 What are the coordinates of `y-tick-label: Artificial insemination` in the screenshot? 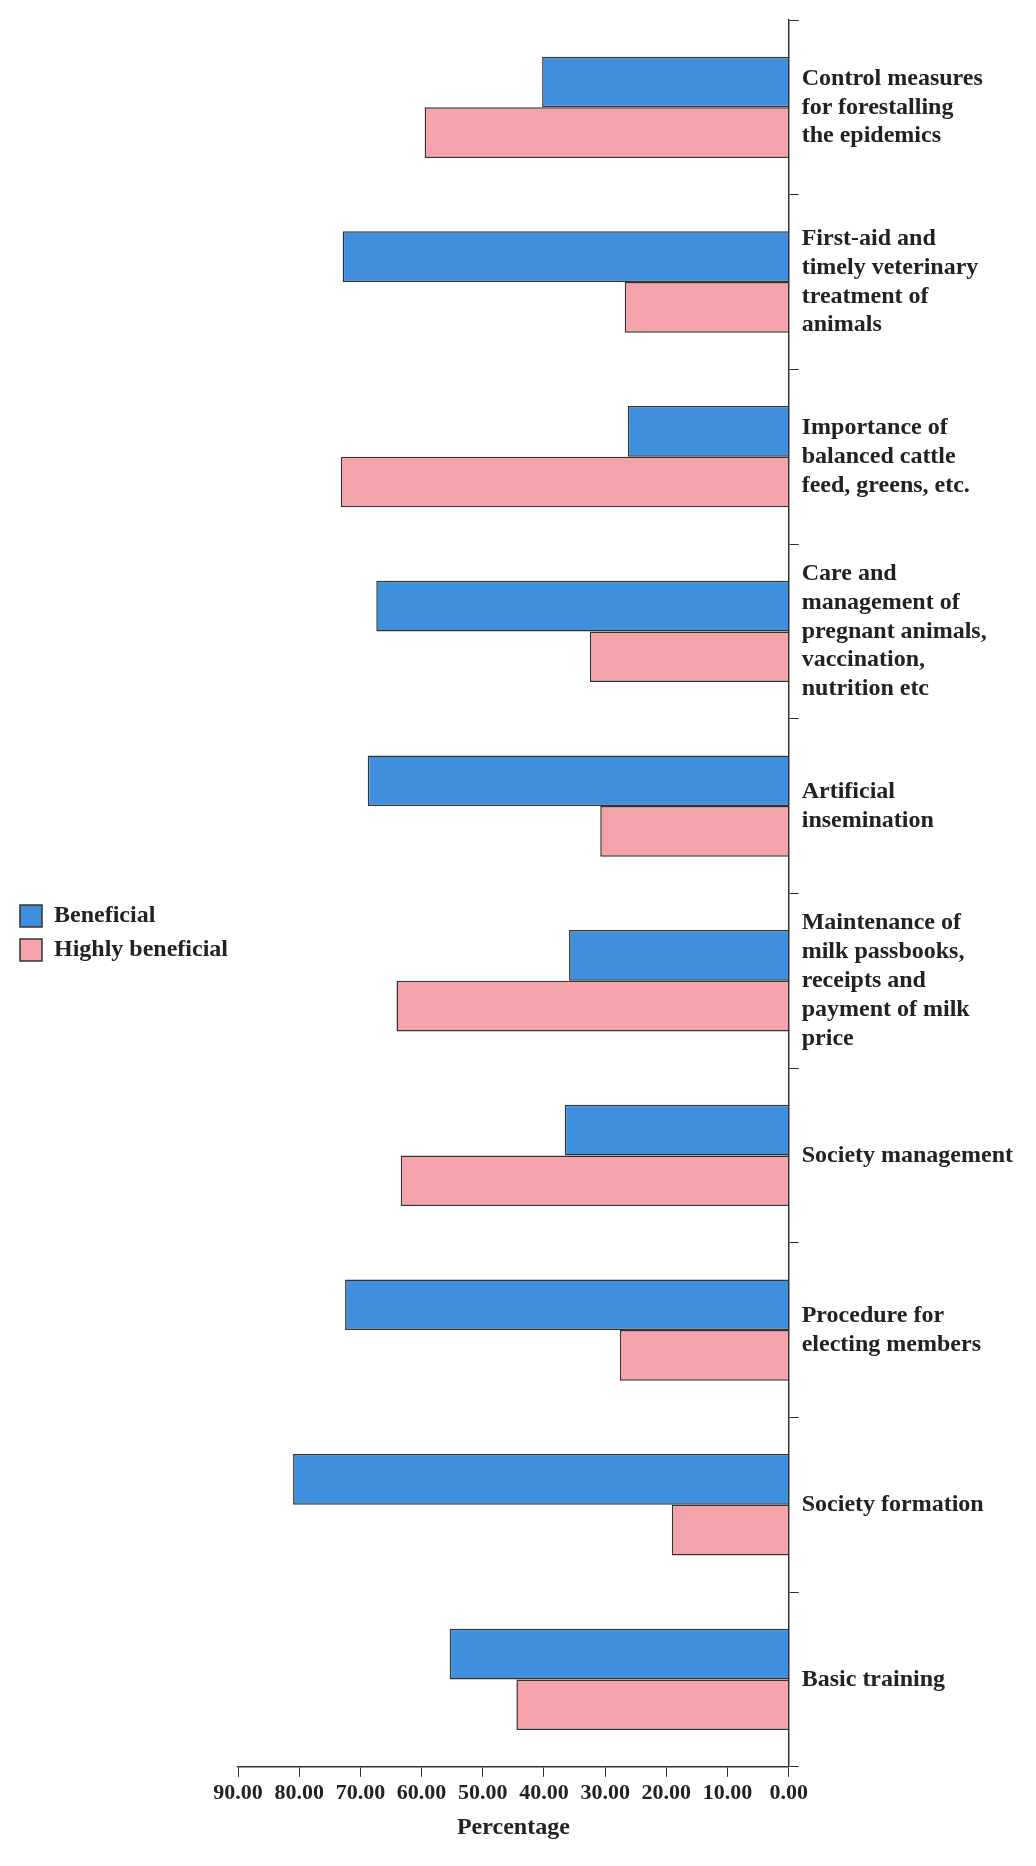 It's located at (867, 804).